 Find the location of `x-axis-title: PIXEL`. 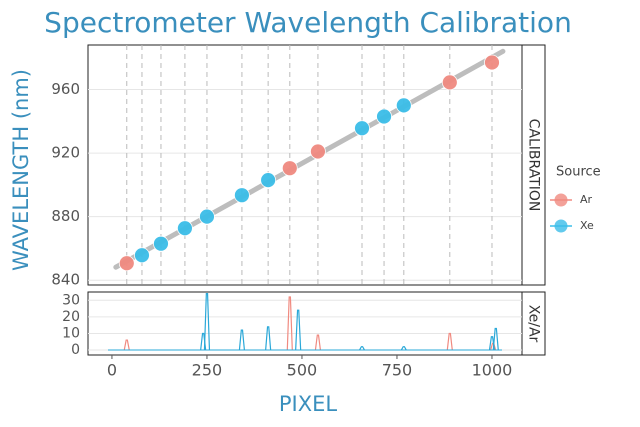

x-axis-title: PIXEL is located at coordinates (308, 404).